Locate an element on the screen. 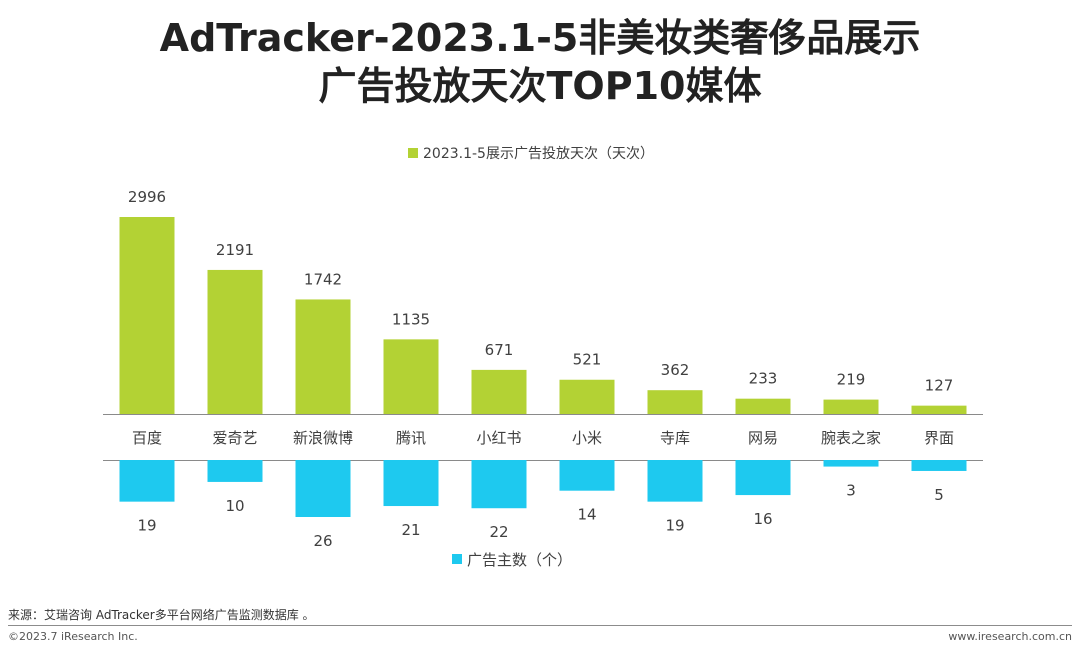 The width and height of the screenshot is (1080, 653). data-label-placements: 233 is located at coordinates (763, 379).